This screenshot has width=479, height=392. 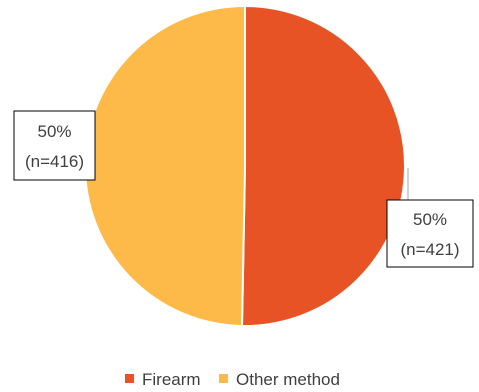 I want to click on firearm-percent-label: 50%, so click(x=430, y=219).